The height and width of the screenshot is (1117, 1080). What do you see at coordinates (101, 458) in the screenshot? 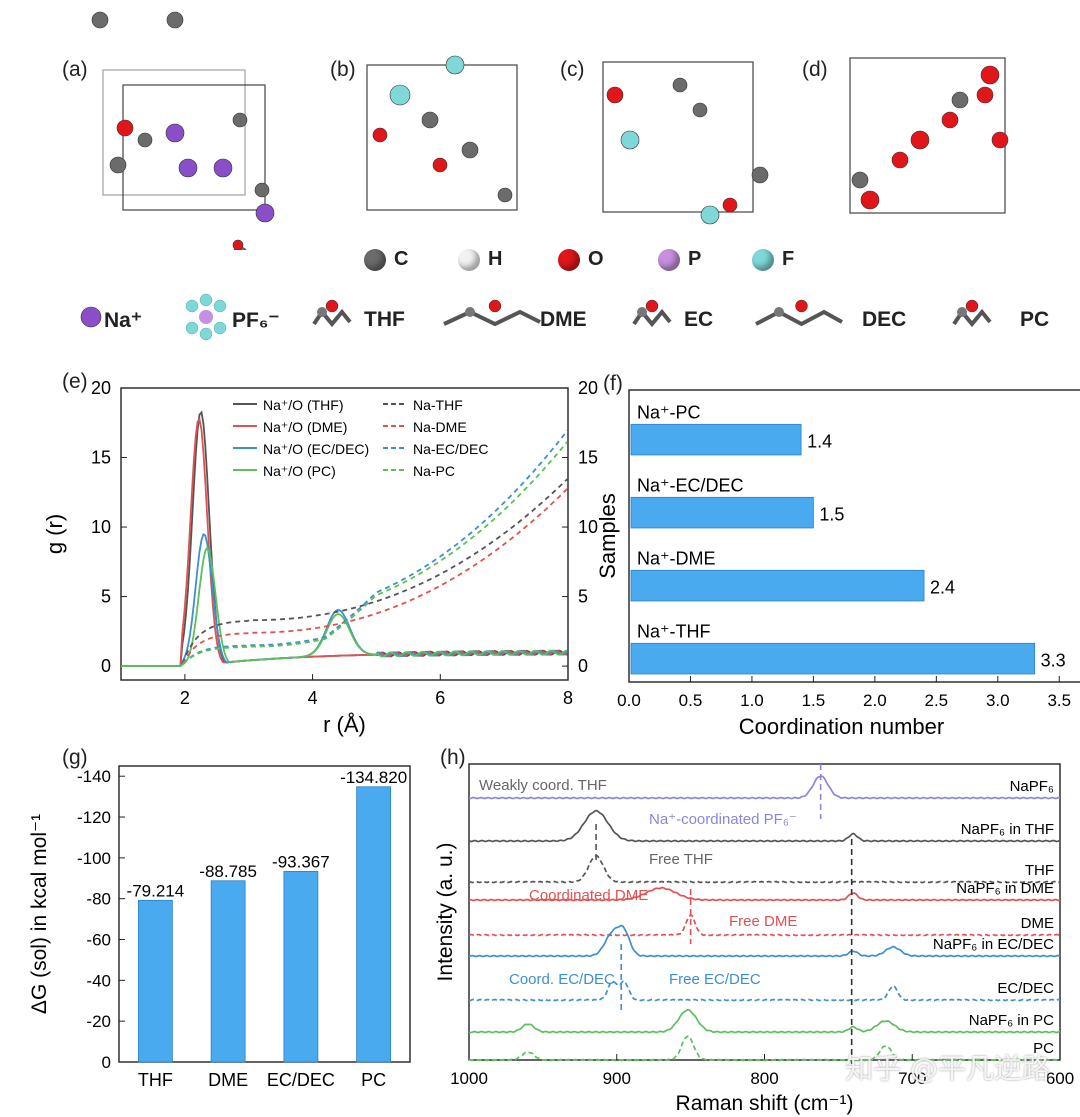
I see `y-tick-label: 15` at bounding box center [101, 458].